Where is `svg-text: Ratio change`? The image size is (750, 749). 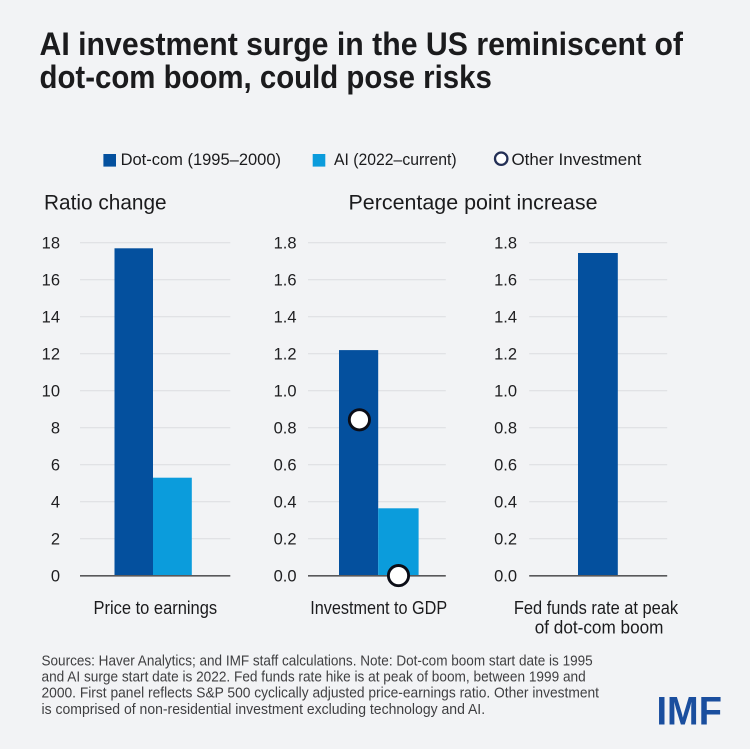
svg-text: Ratio change is located at coordinates (105, 203).